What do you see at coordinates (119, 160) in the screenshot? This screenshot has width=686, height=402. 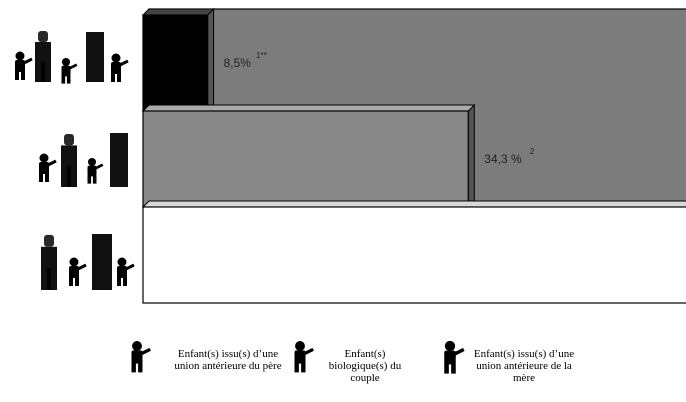 I see `family-row2-adult-b` at bounding box center [119, 160].